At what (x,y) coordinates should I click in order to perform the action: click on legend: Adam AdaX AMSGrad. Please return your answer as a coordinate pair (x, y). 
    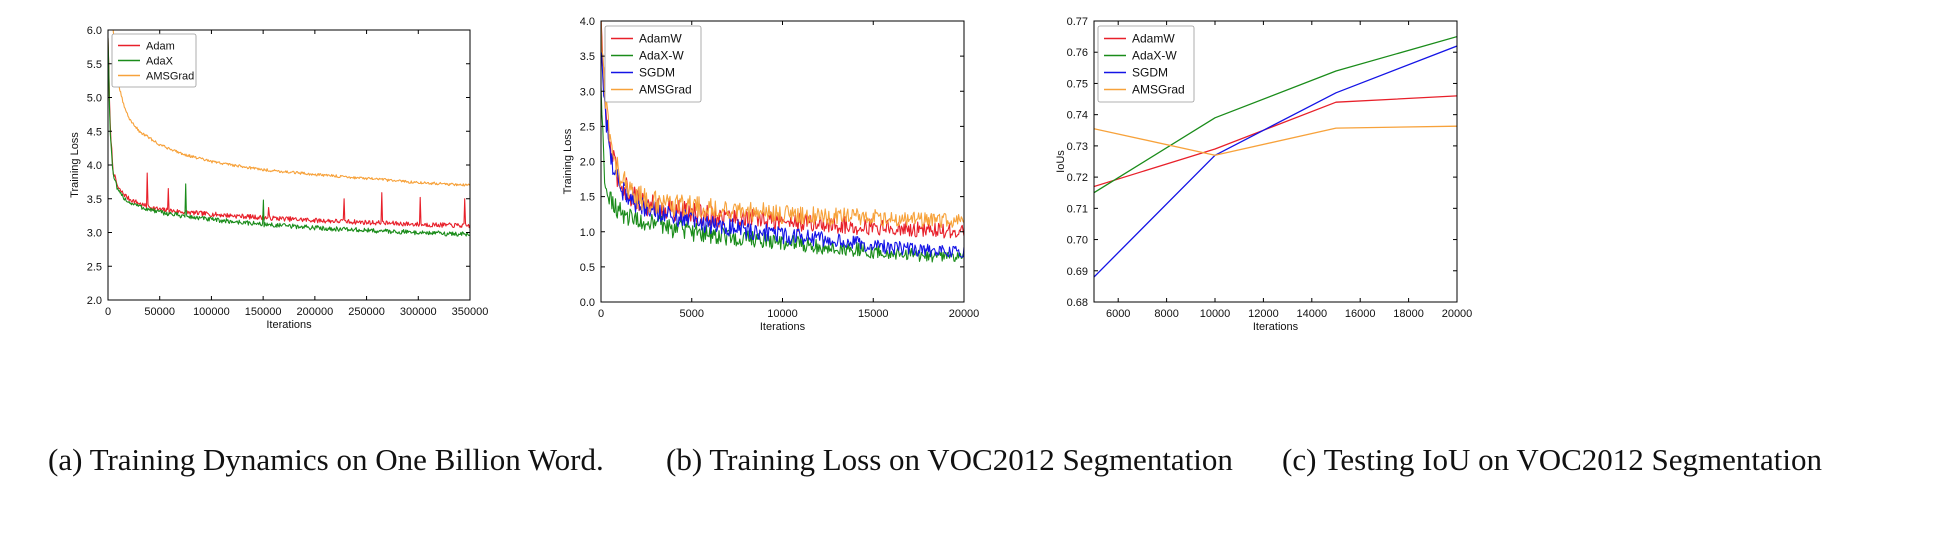
    Looking at the image, I should click on (154, 60).